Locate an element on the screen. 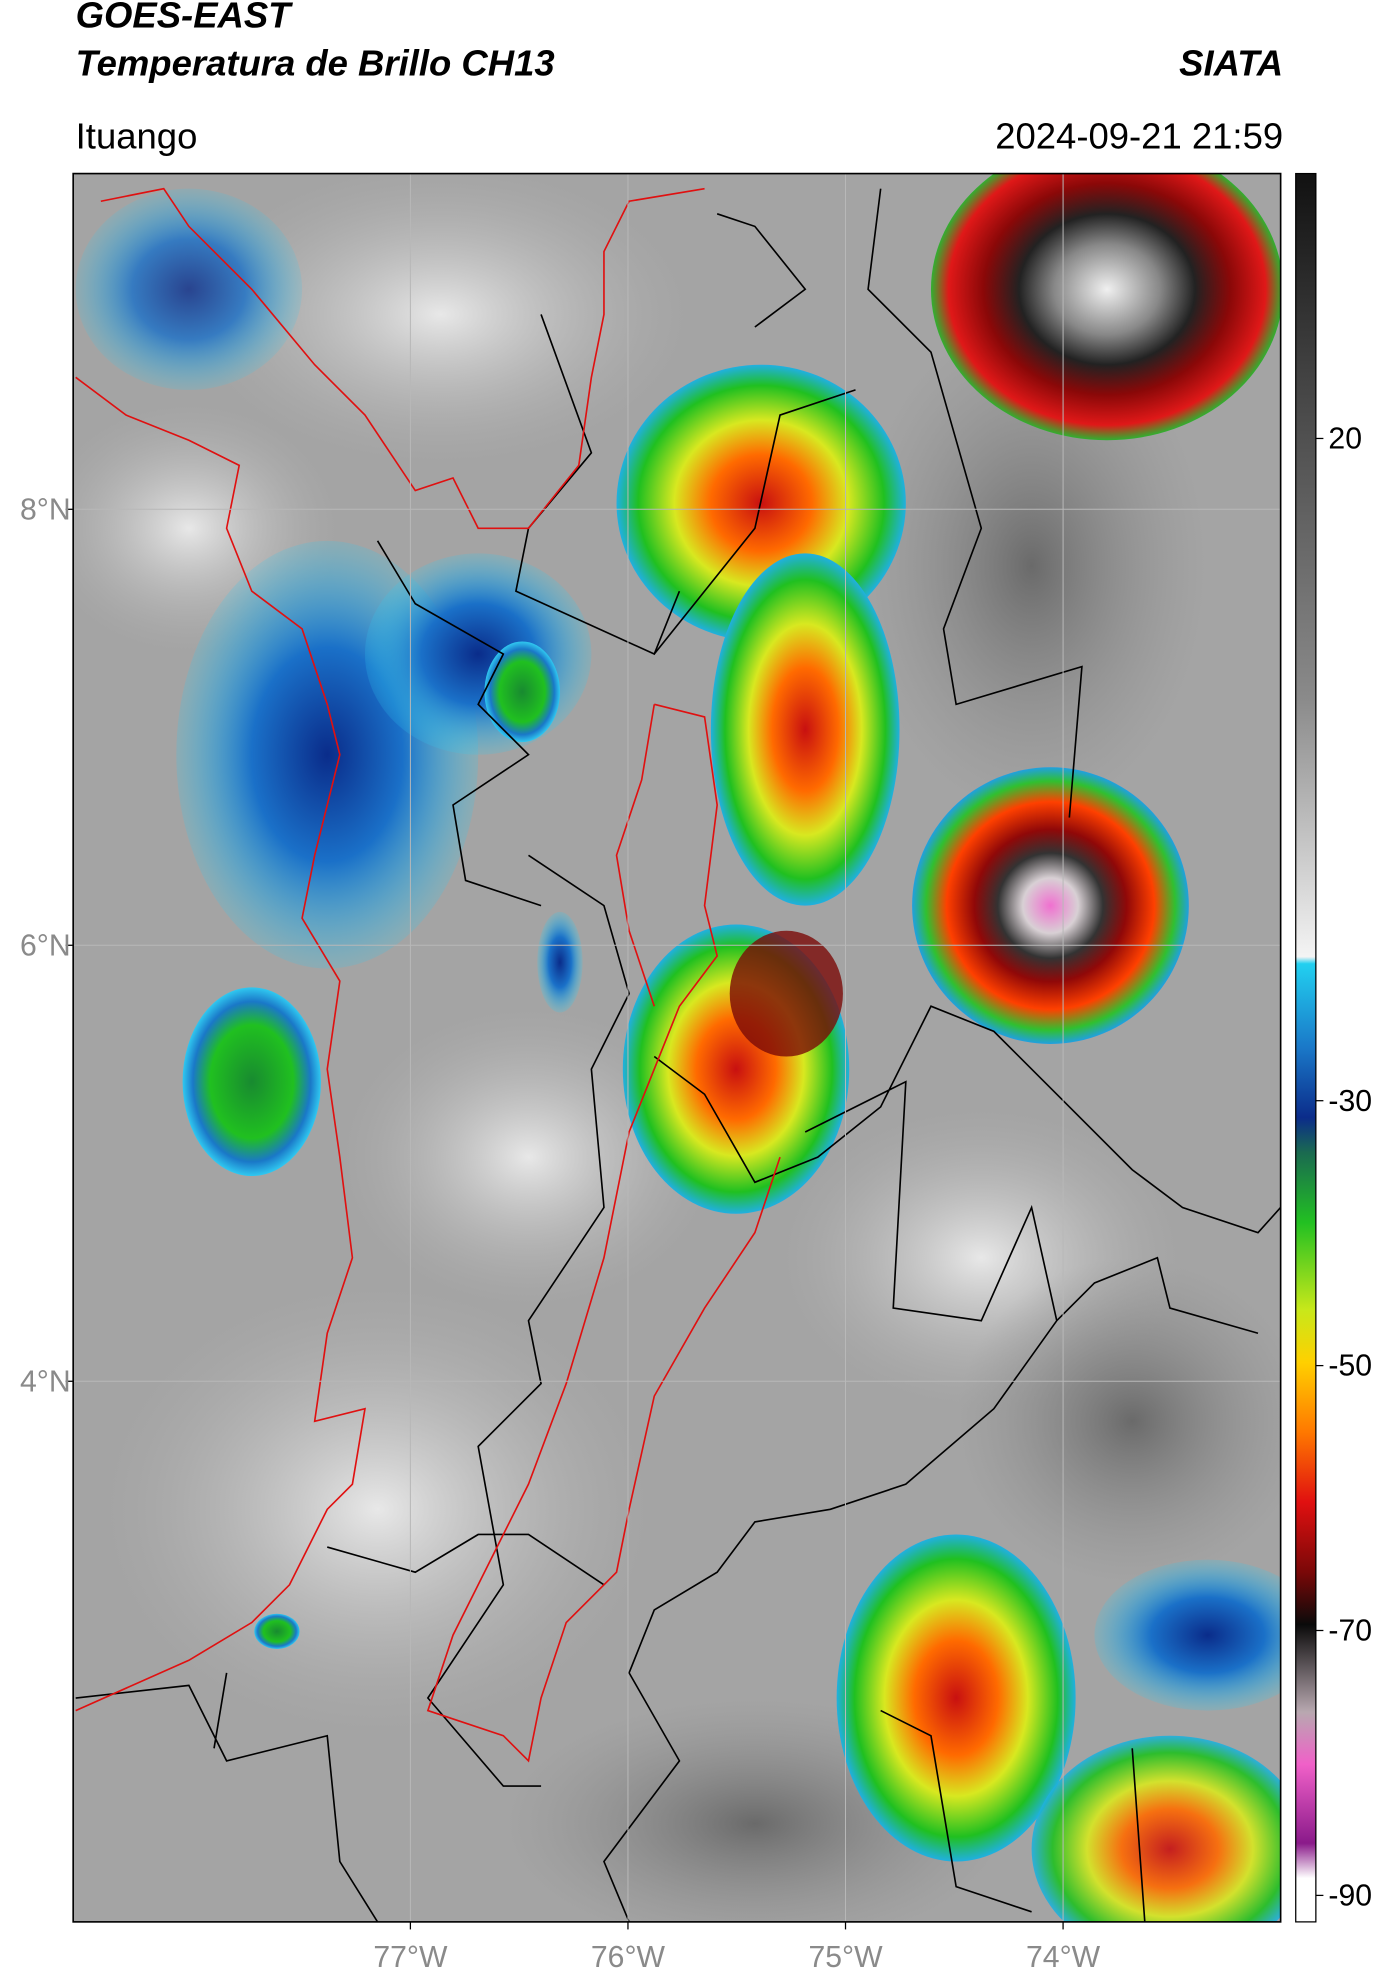  colorbar-tick-label: -50 is located at coordinates (1350, 1366).